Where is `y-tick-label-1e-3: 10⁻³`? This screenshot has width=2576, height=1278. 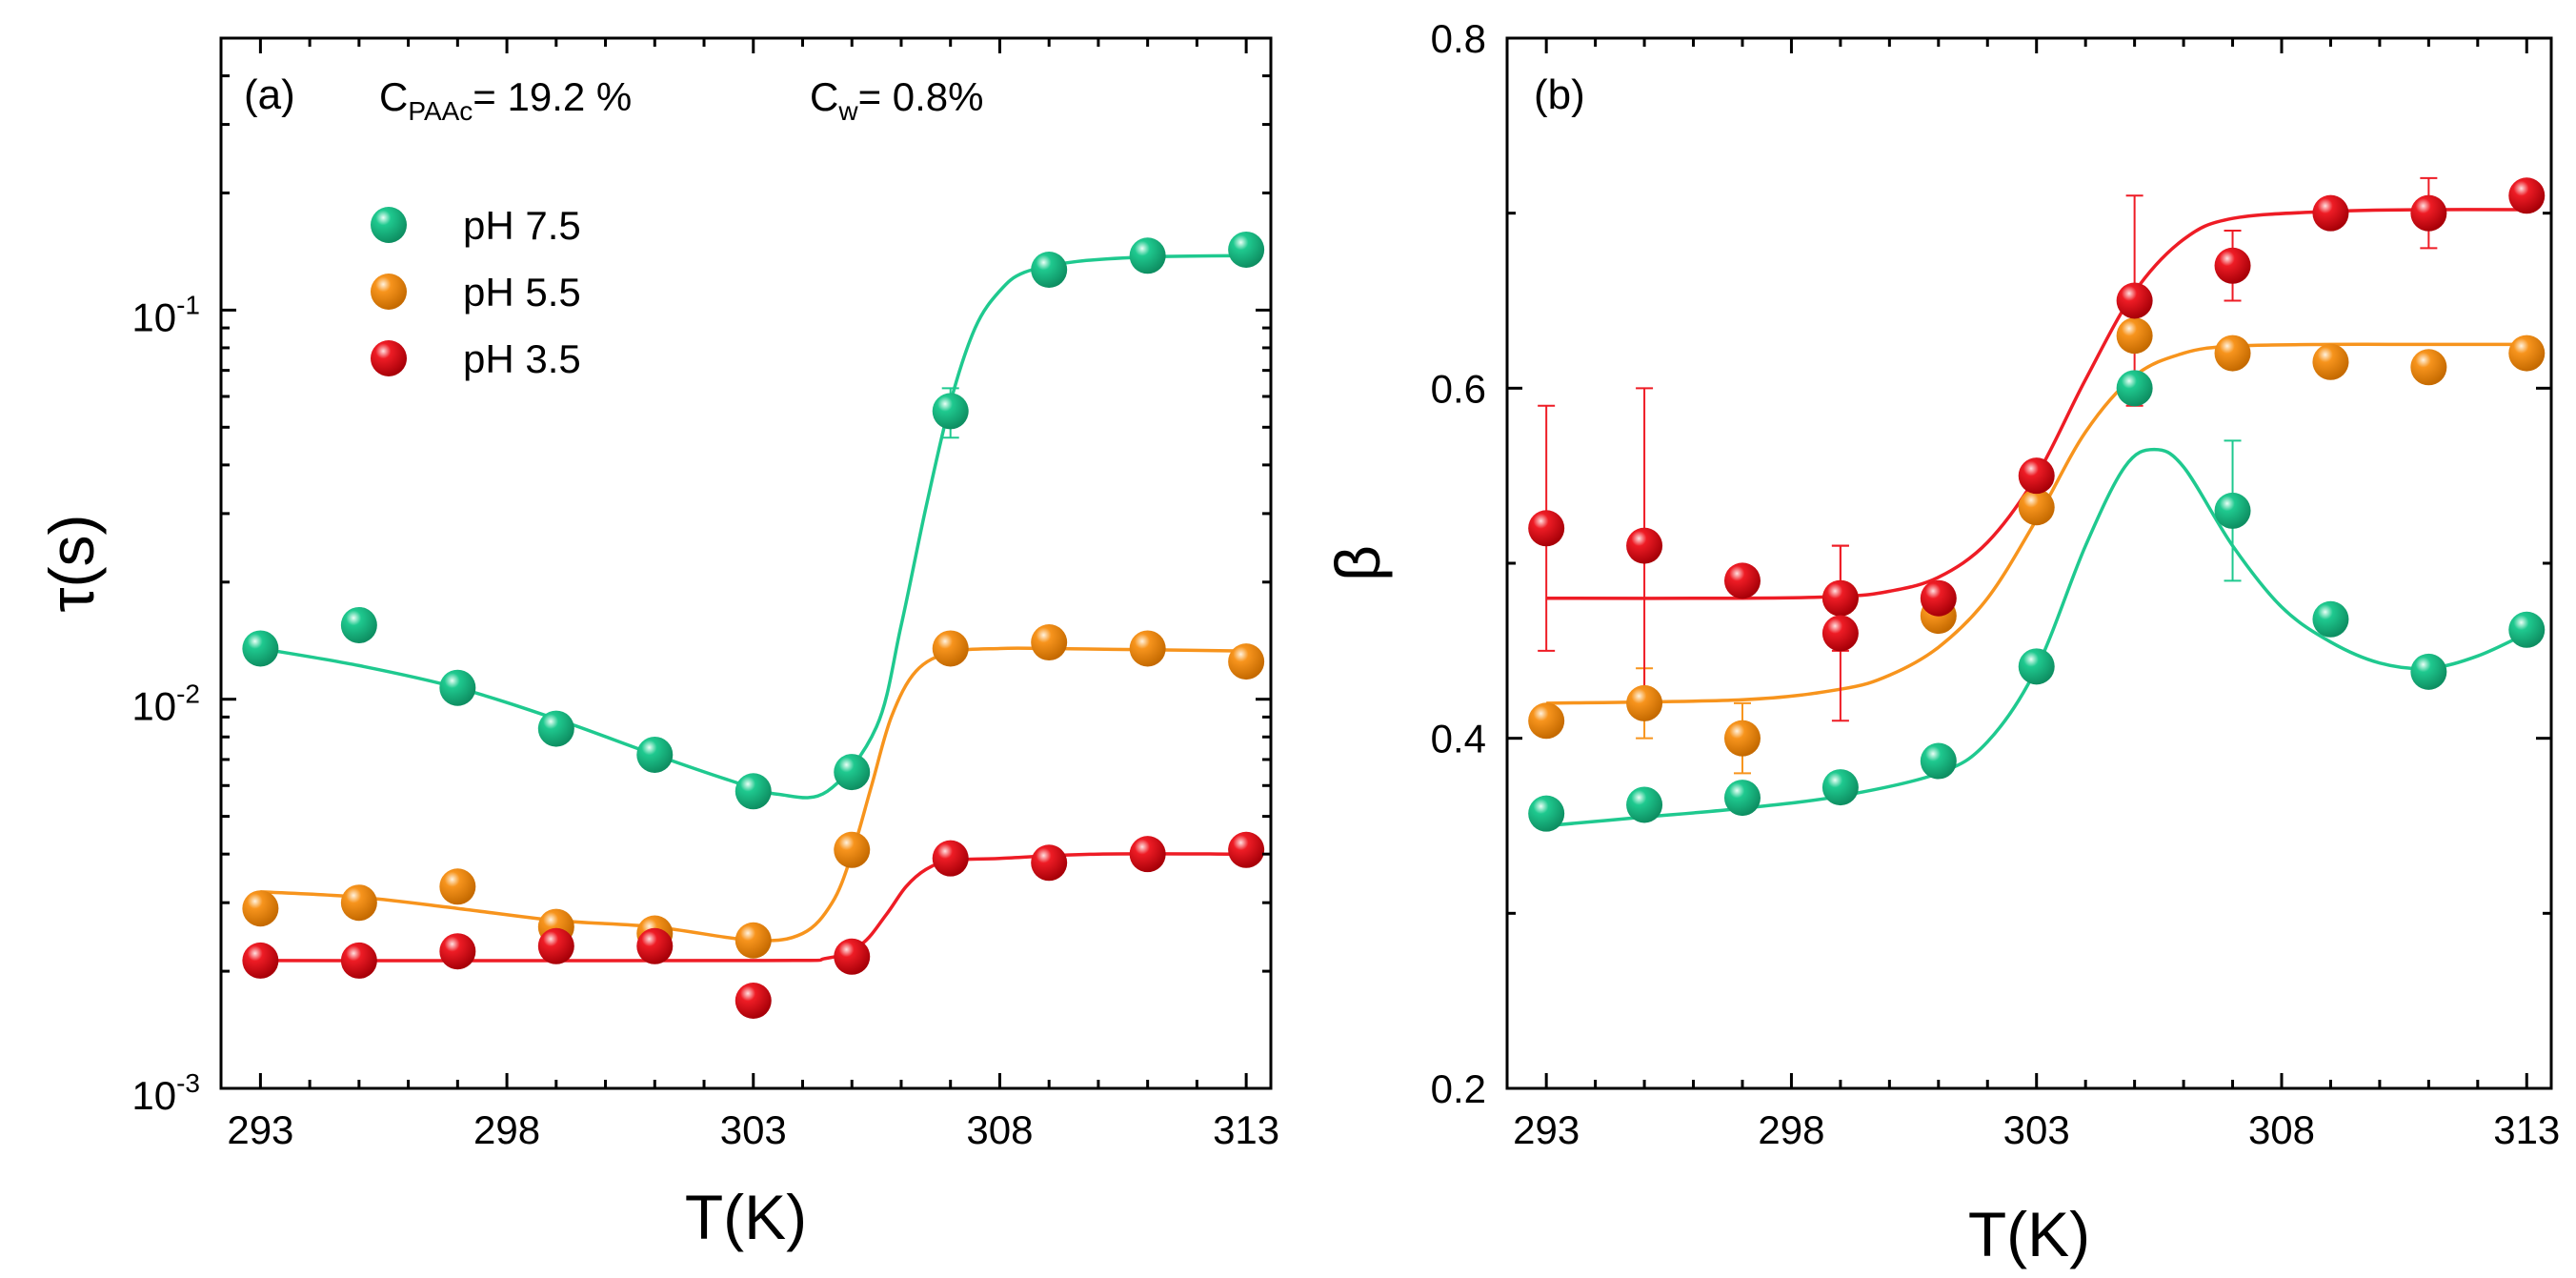 y-tick-label-1e-3: 10⁻³ is located at coordinates (165, 1093).